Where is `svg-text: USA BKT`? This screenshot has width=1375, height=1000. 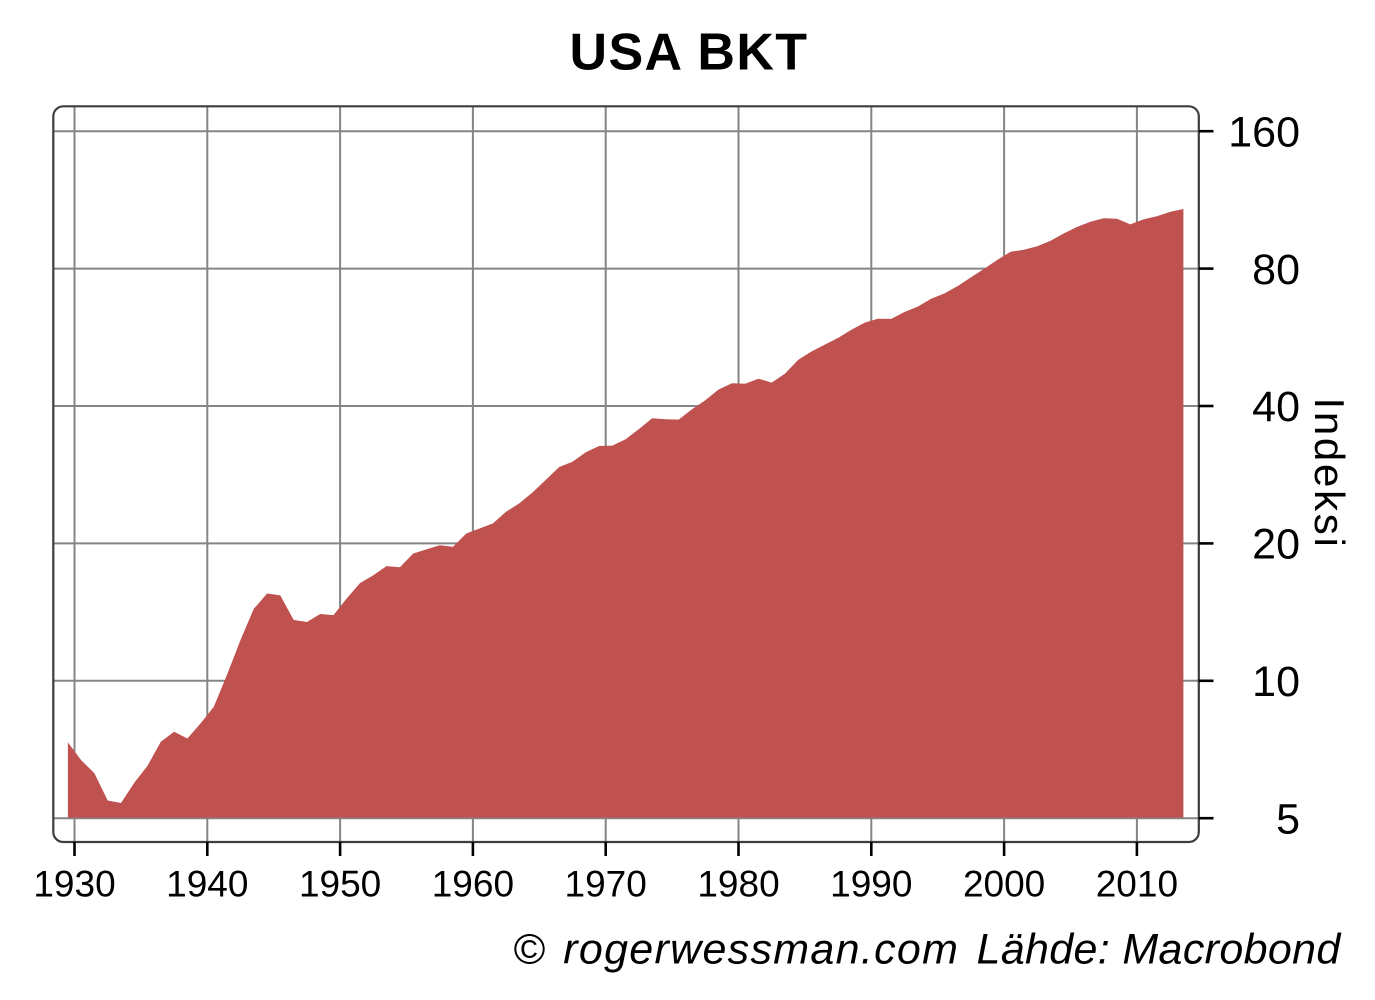 svg-text: USA BKT is located at coordinates (689, 53).